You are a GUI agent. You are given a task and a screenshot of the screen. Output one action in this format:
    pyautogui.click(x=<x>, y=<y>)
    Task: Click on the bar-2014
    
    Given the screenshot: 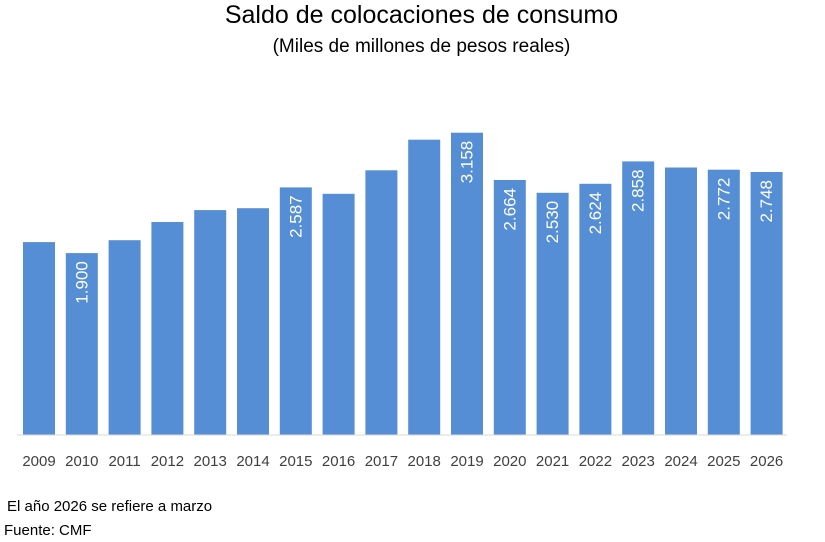 What is the action you would take?
    pyautogui.click(x=253, y=321)
    